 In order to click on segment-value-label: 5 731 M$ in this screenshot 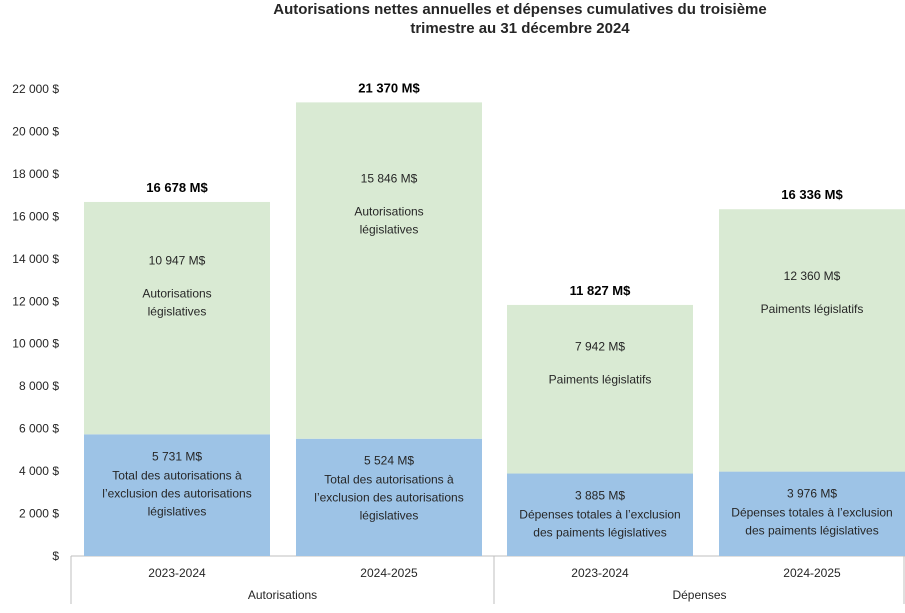, I will do `click(177, 456)`.